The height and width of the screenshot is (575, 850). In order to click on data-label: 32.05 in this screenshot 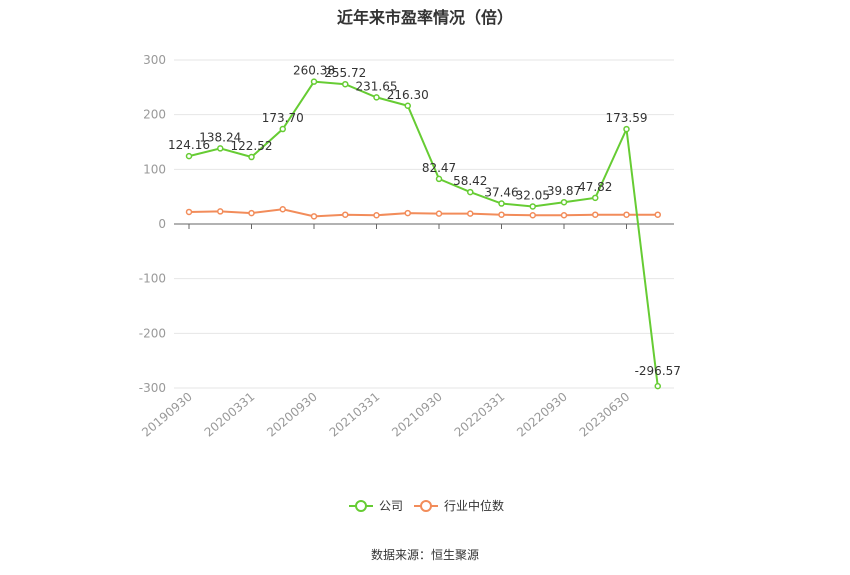, I will do `click(533, 195)`.